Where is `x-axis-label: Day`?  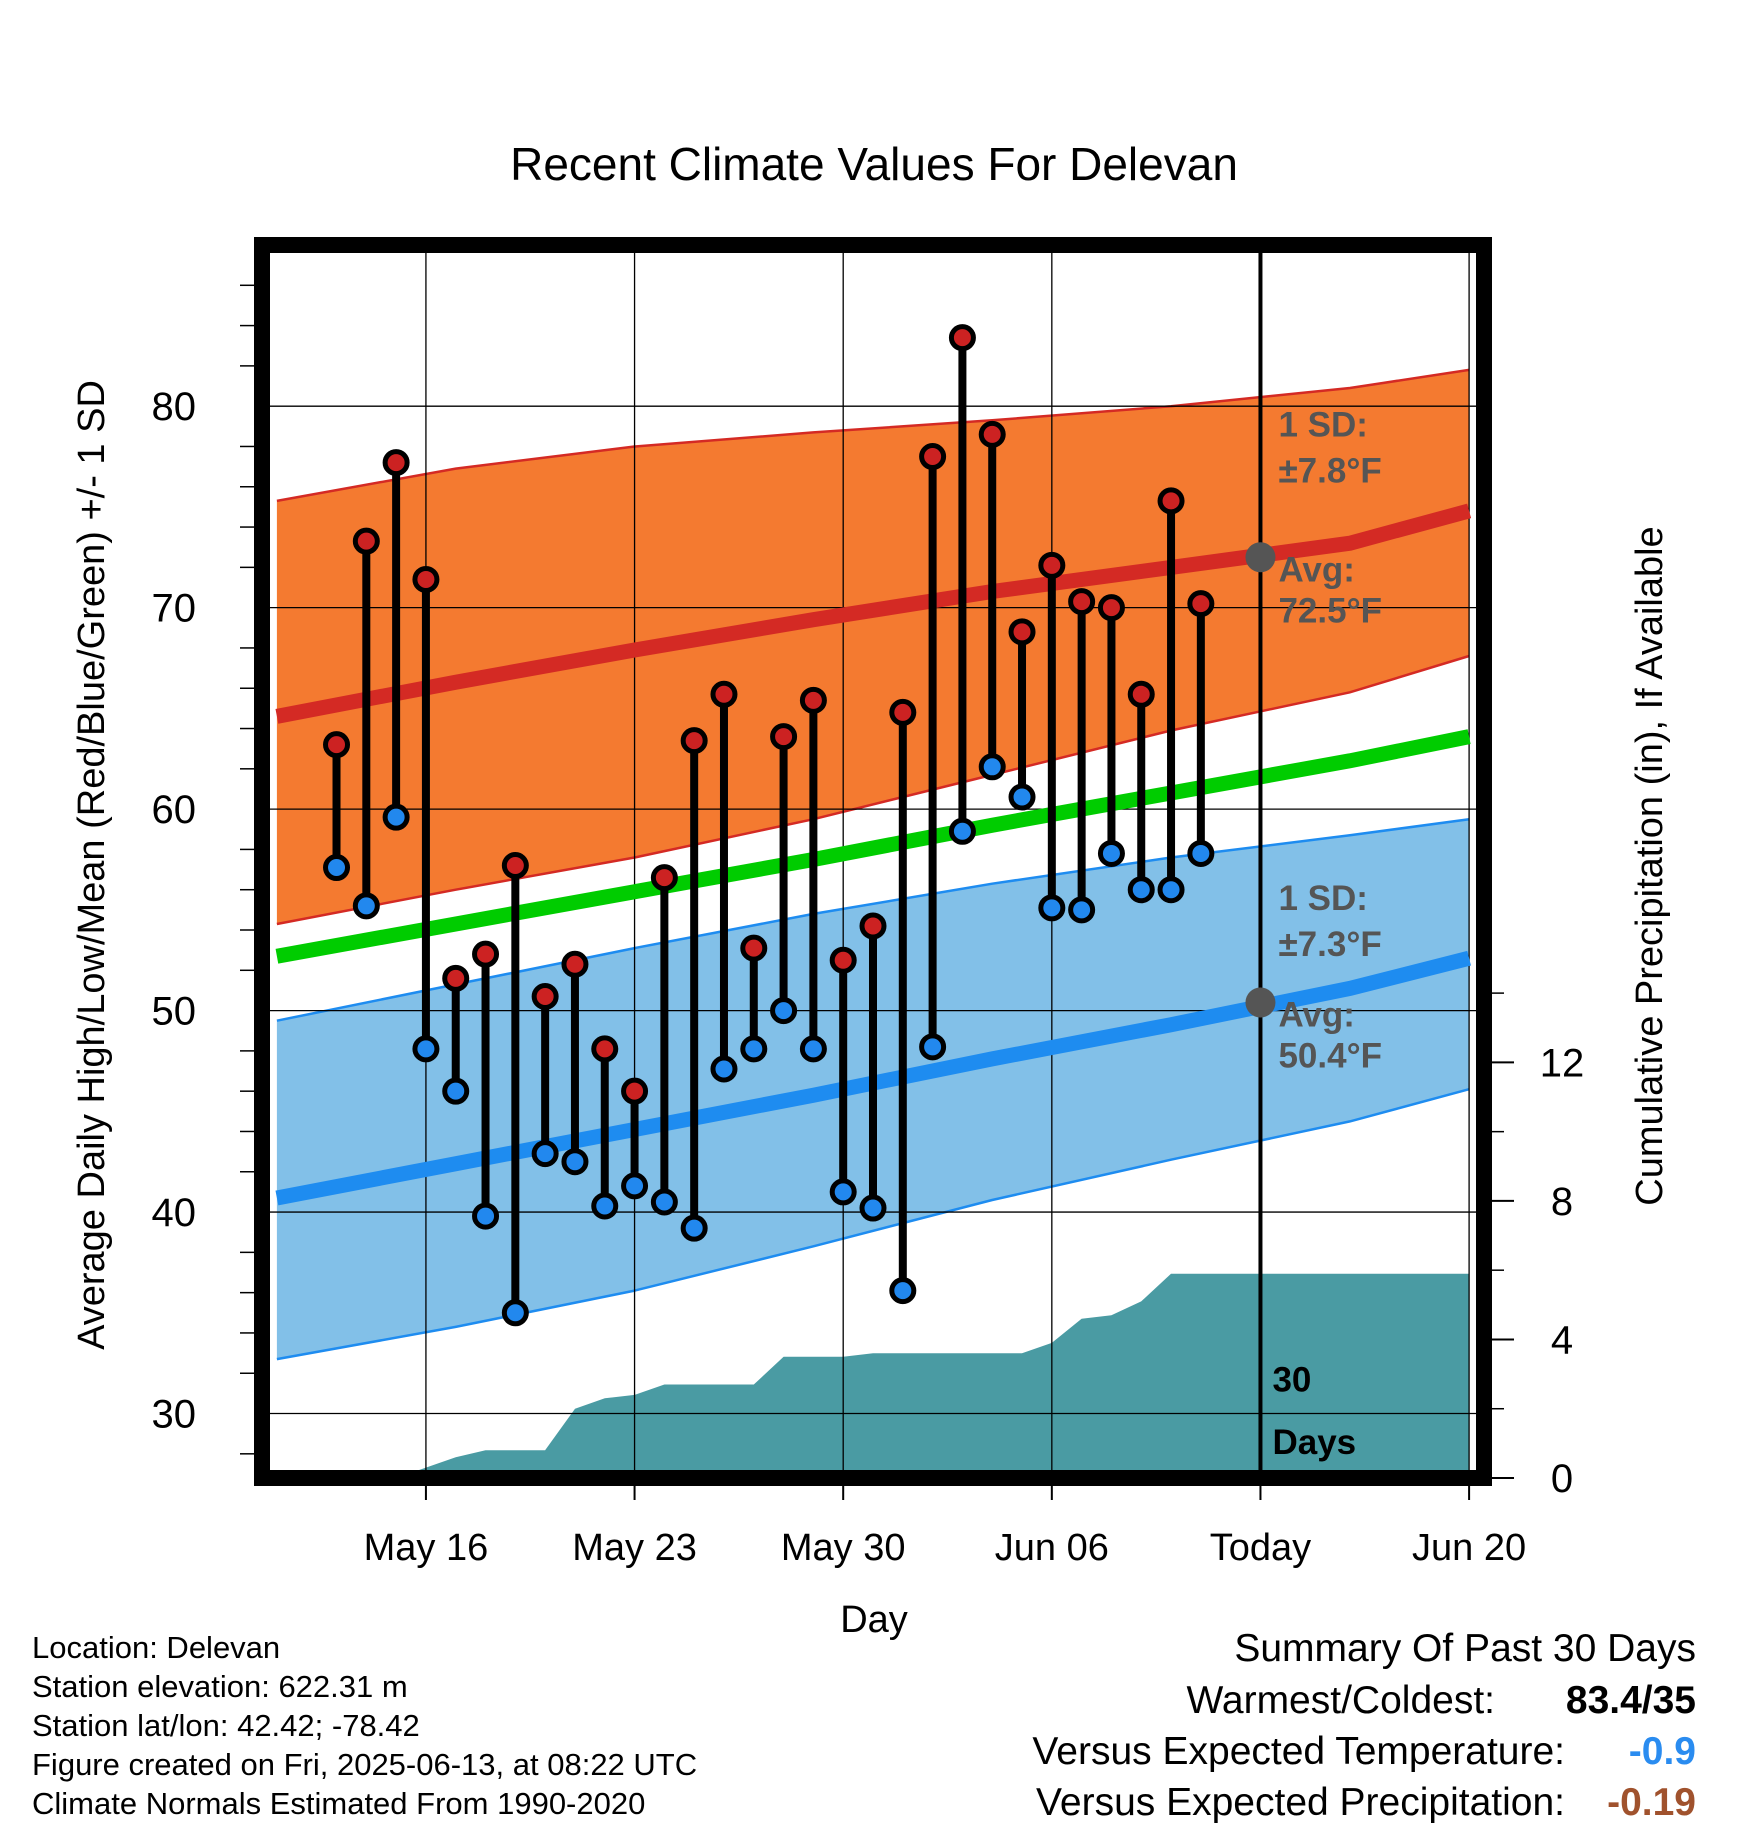
x-axis-label: Day is located at coordinates (874, 1620).